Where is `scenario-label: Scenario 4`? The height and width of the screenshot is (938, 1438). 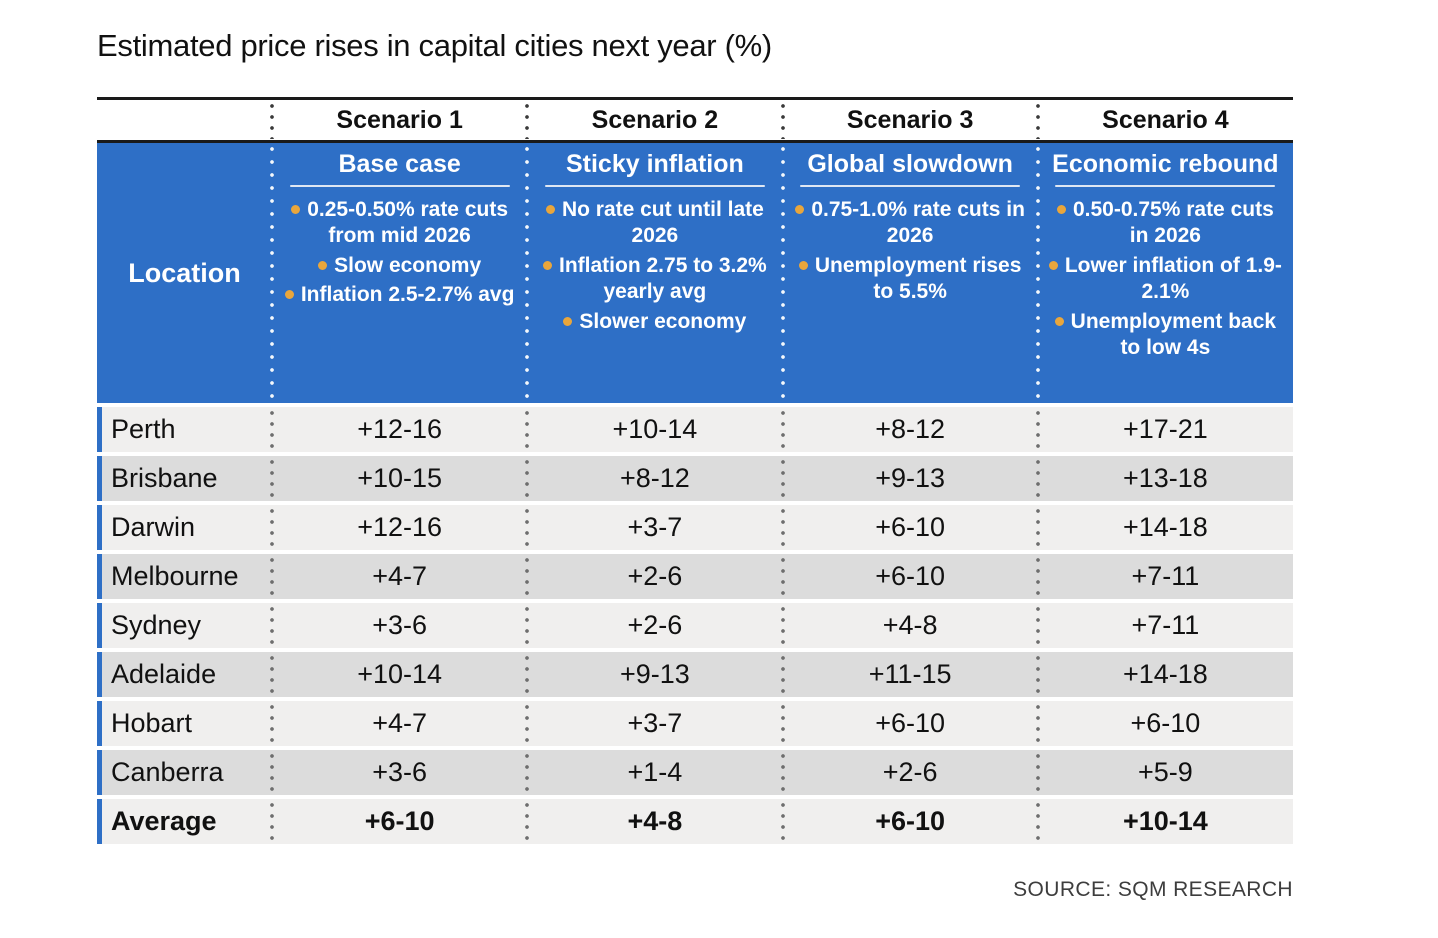 scenario-label: Scenario 4 is located at coordinates (1164, 120).